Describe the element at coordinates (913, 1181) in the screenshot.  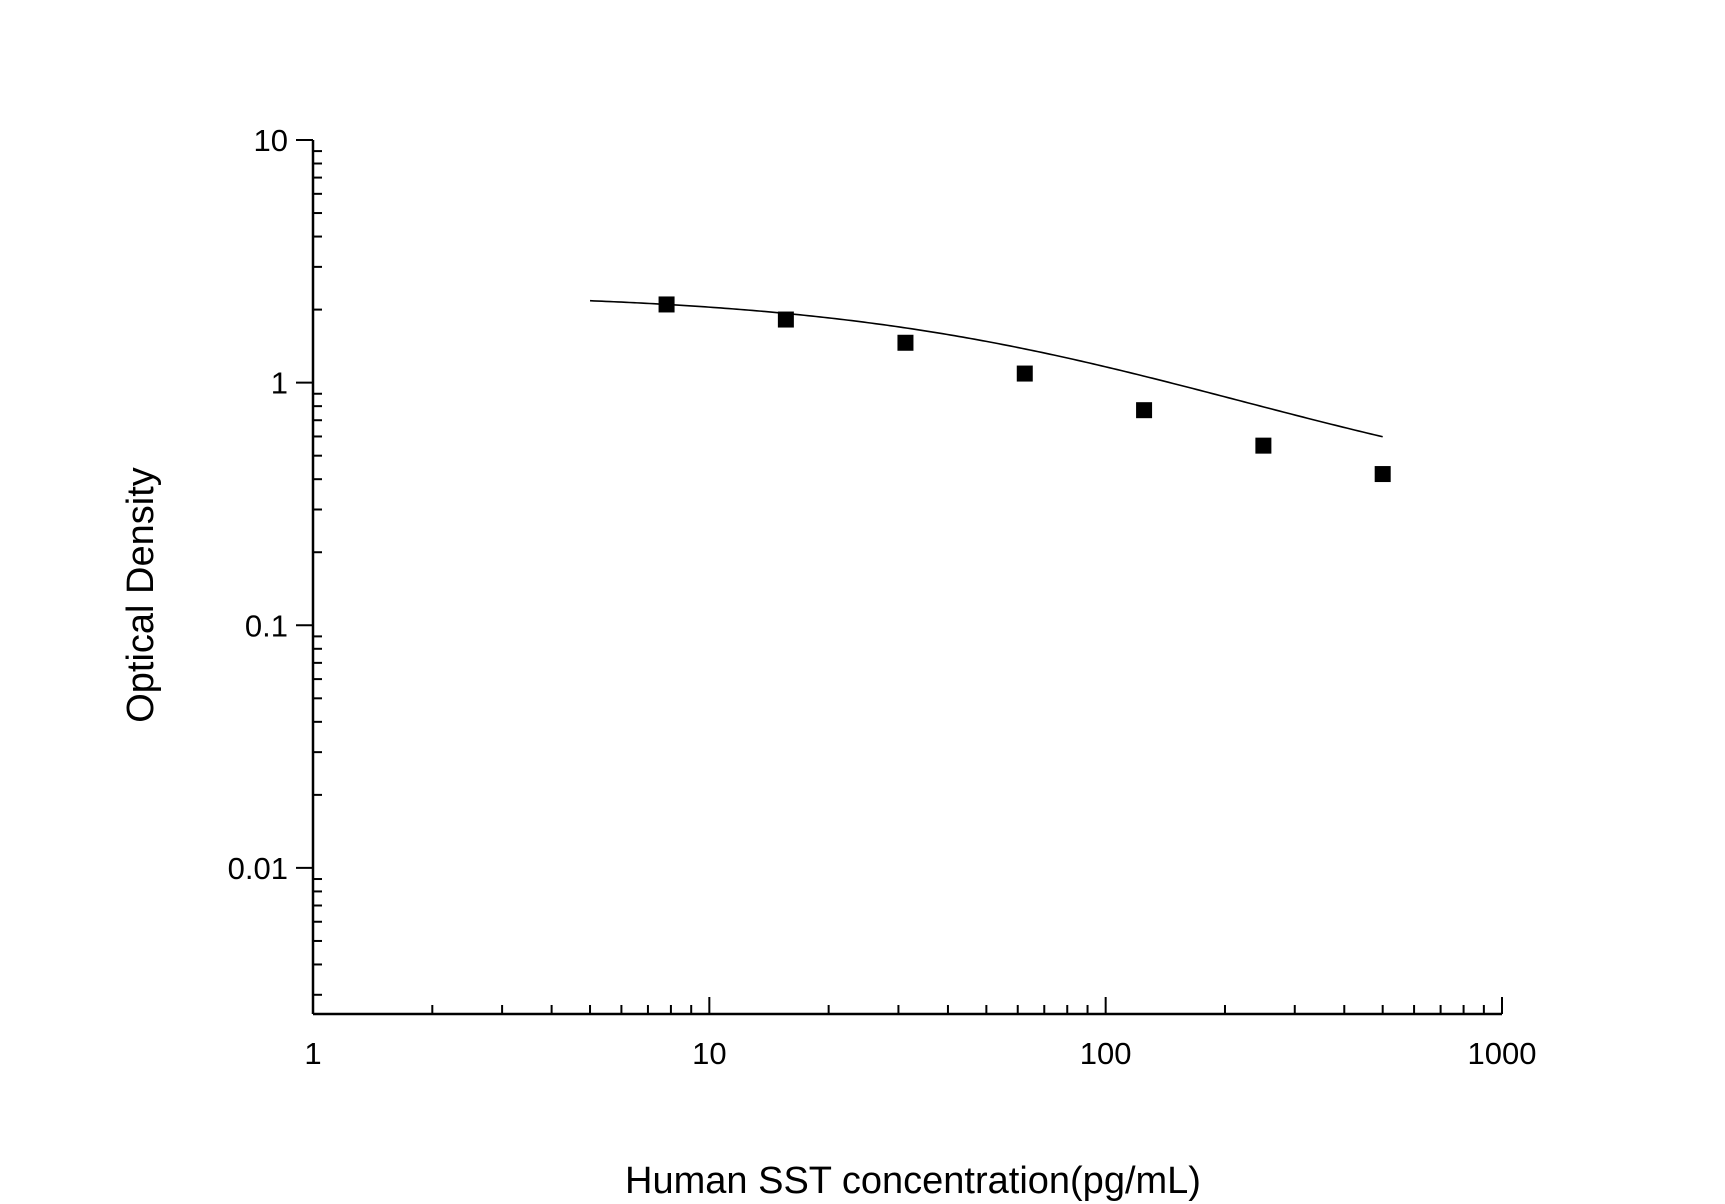
I see `x-axis-title: Human SST concentration(pg/mL)` at that location.